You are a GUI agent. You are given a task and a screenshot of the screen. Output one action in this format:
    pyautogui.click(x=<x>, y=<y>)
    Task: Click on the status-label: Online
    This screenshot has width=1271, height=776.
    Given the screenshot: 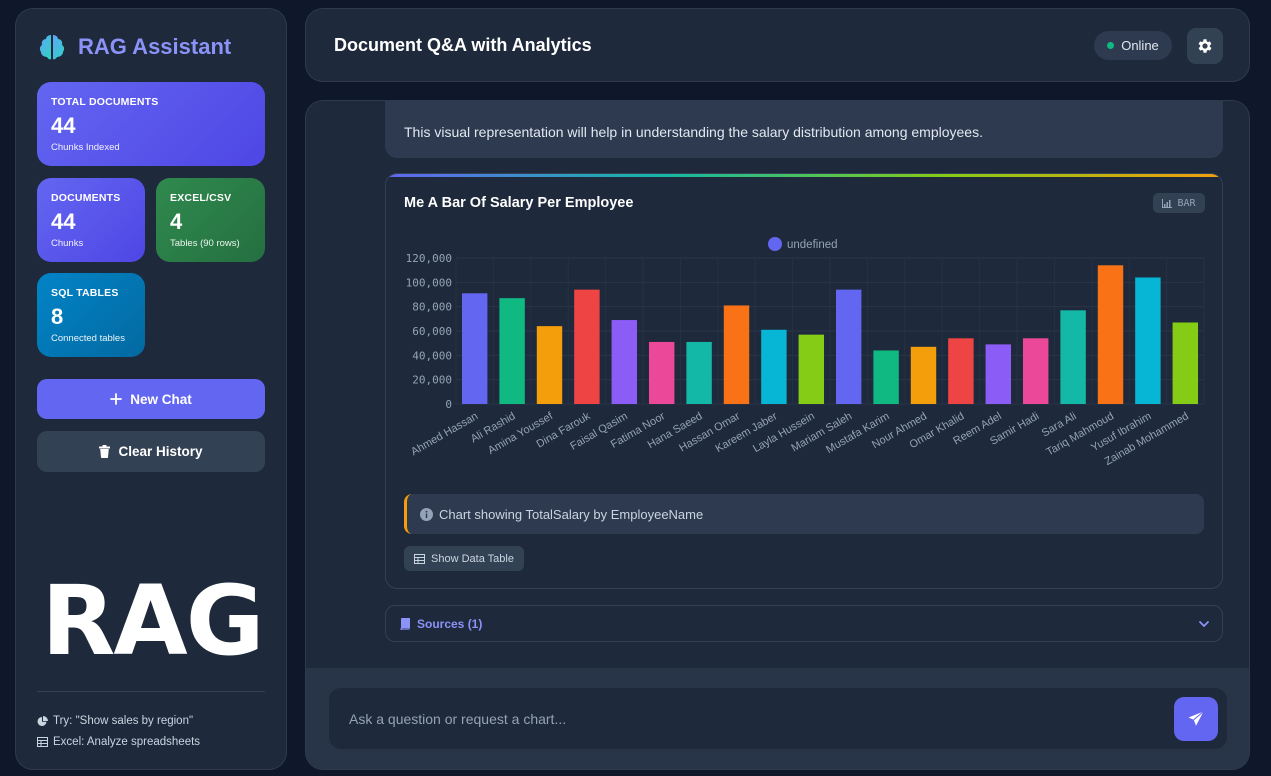 What is the action you would take?
    pyautogui.click(x=1140, y=45)
    